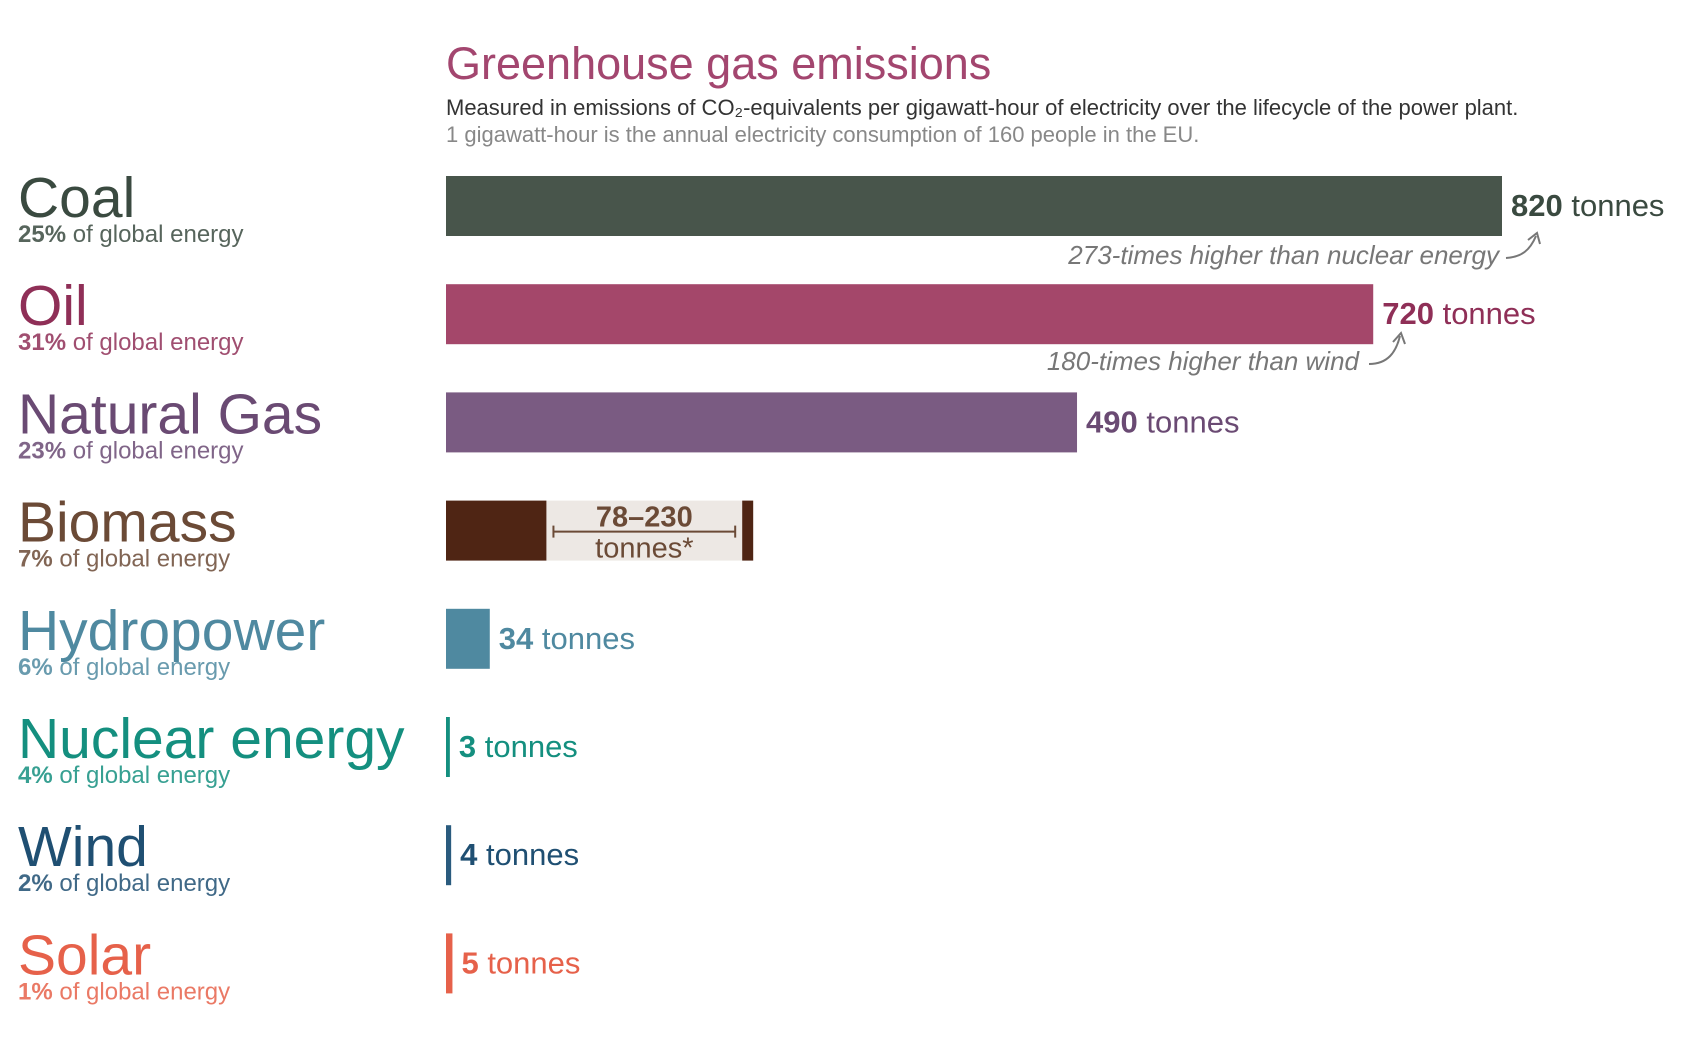  What do you see at coordinates (211, 739) in the screenshot?
I see `category-label: Nuclear energy` at bounding box center [211, 739].